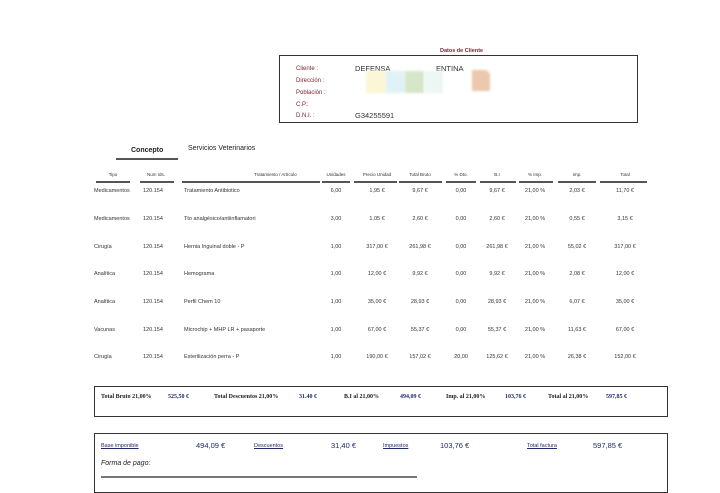  Describe the element at coordinates (410, 397) in the screenshot. I see `bi-value: 494,09 €` at that location.